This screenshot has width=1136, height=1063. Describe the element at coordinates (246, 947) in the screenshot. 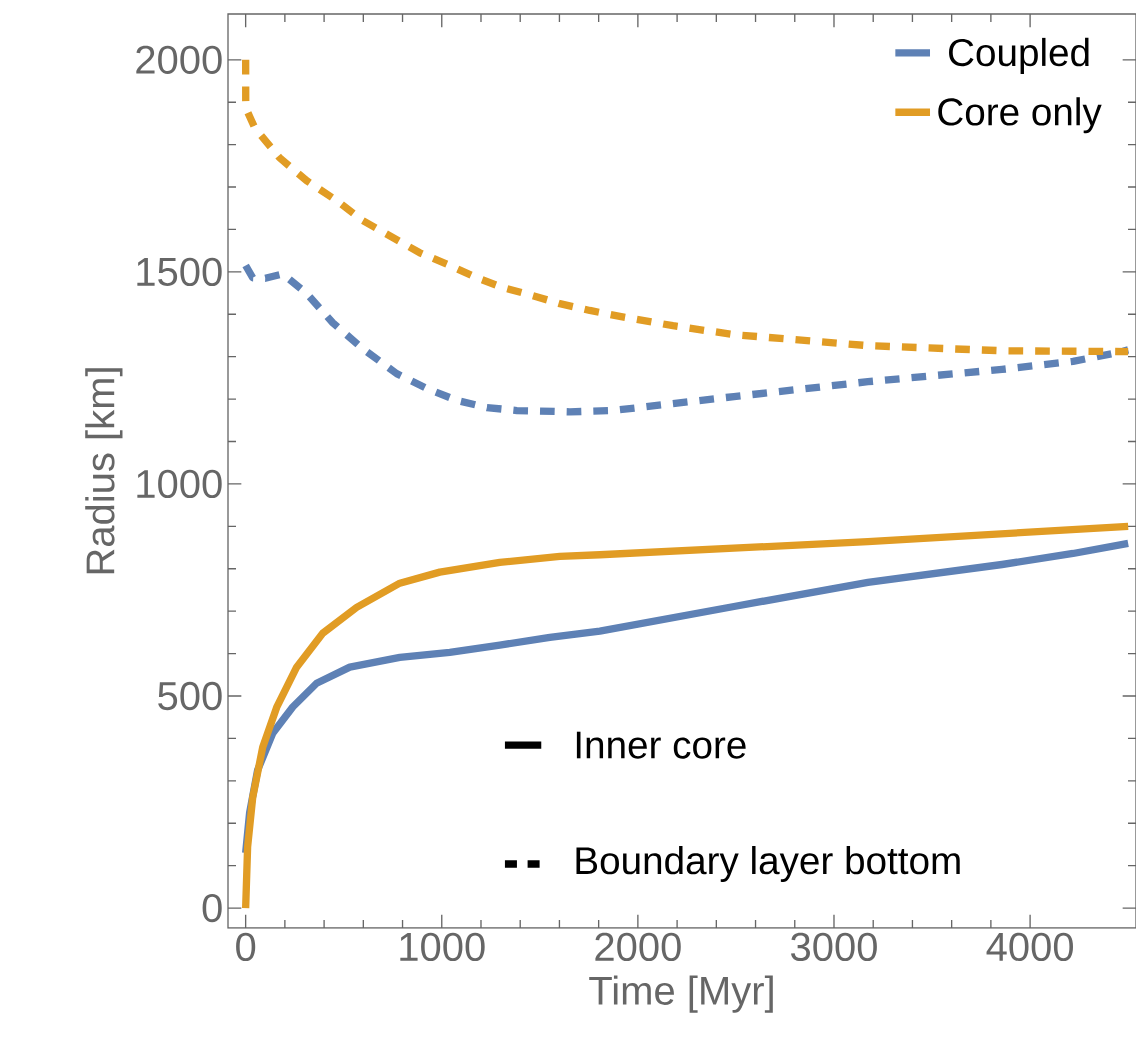

I see `x-tick-label: 0` at that location.